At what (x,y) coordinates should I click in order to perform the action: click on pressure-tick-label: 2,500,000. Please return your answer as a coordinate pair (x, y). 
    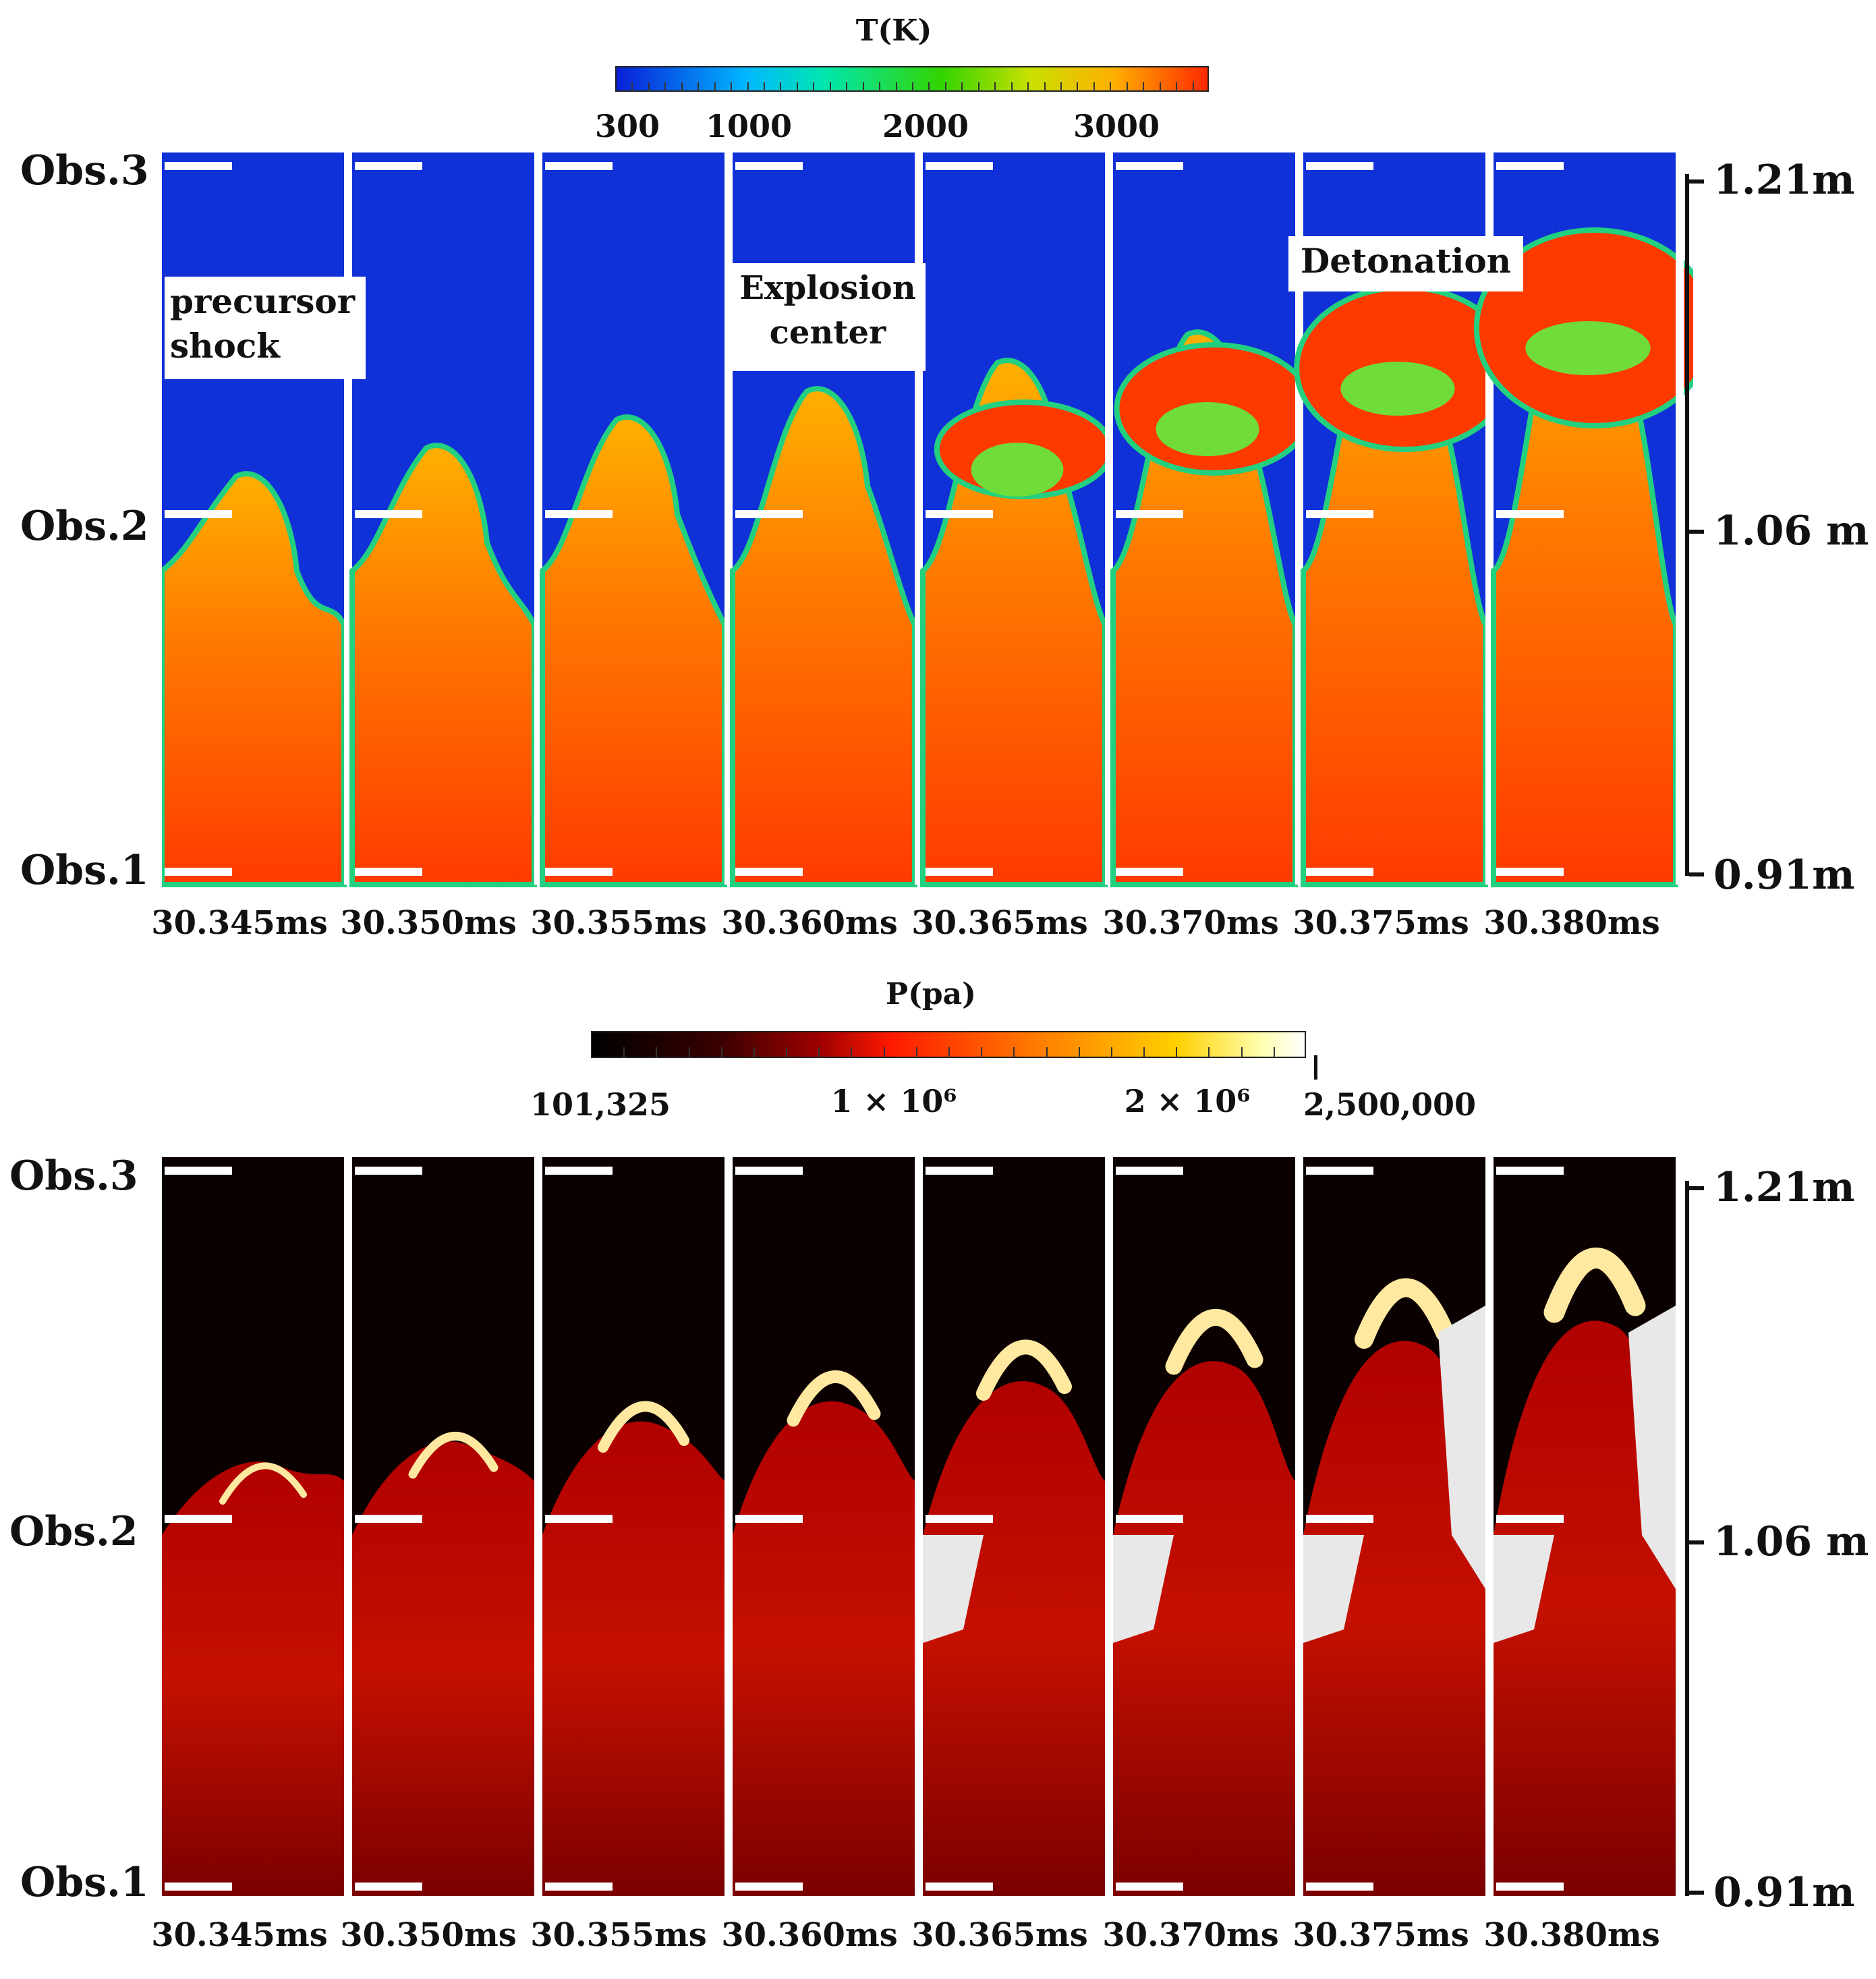
    Looking at the image, I should click on (1390, 1104).